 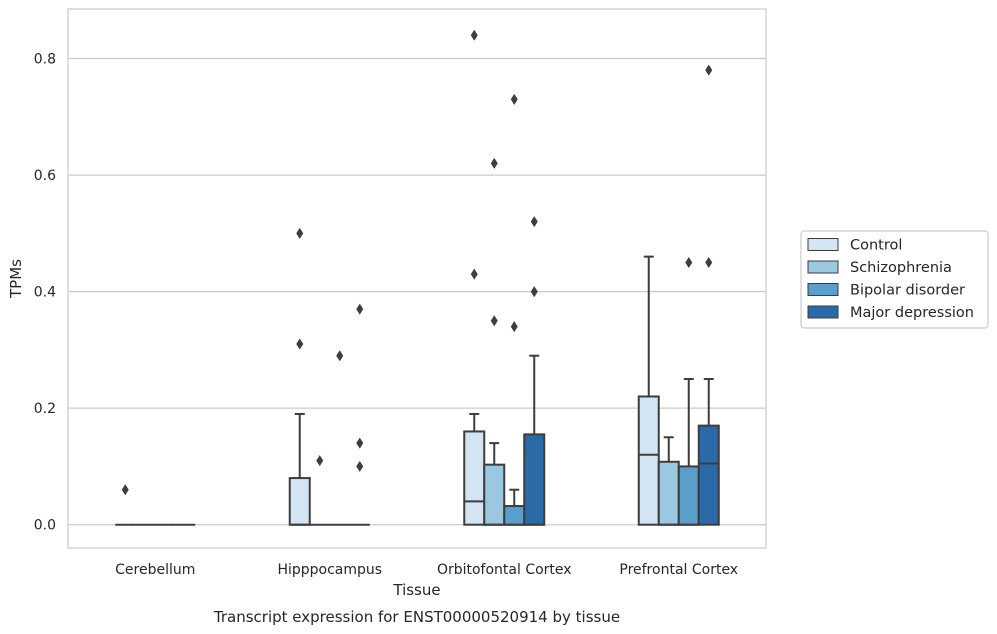 I want to click on y-tick-labels: 0.0 0.2 0.4 0.6 0.8, so click(x=45, y=293).